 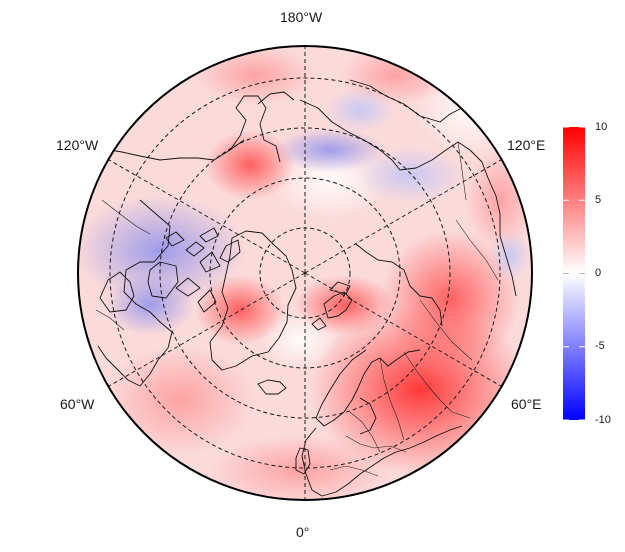 What do you see at coordinates (526, 404) in the screenshot?
I see `lon-label-60e: 60°E` at bounding box center [526, 404].